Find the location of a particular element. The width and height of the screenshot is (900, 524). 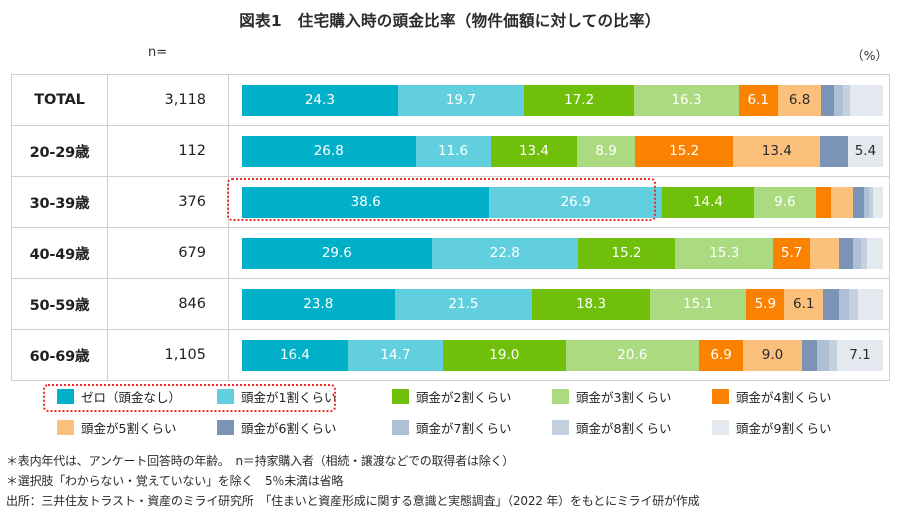

stacked-bar: 29.6 22.8 15.2 15.3 5.7 is located at coordinates (562, 253).